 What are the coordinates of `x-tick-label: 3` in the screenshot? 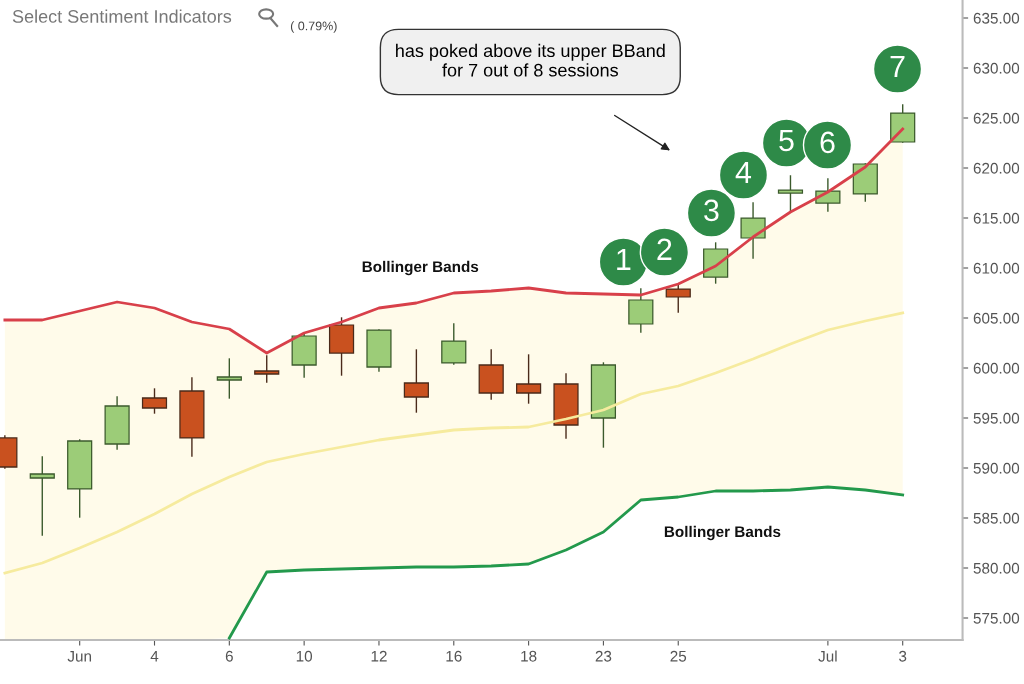 It's located at (903, 656).